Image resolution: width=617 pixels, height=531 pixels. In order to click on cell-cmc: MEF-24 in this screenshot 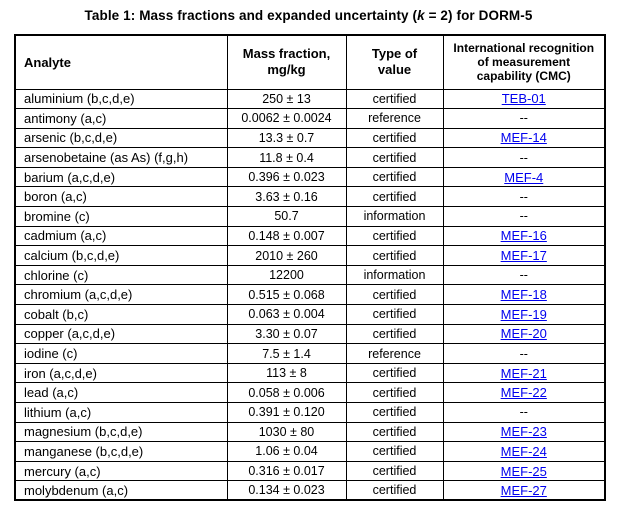, I will do `click(524, 451)`.